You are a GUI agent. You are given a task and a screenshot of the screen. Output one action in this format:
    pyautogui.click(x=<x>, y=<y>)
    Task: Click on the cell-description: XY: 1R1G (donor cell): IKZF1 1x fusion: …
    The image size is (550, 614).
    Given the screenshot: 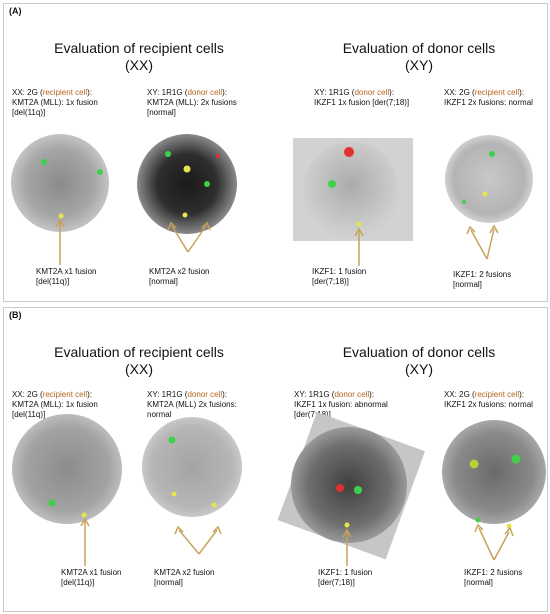 What is the action you would take?
    pyautogui.click(x=341, y=404)
    